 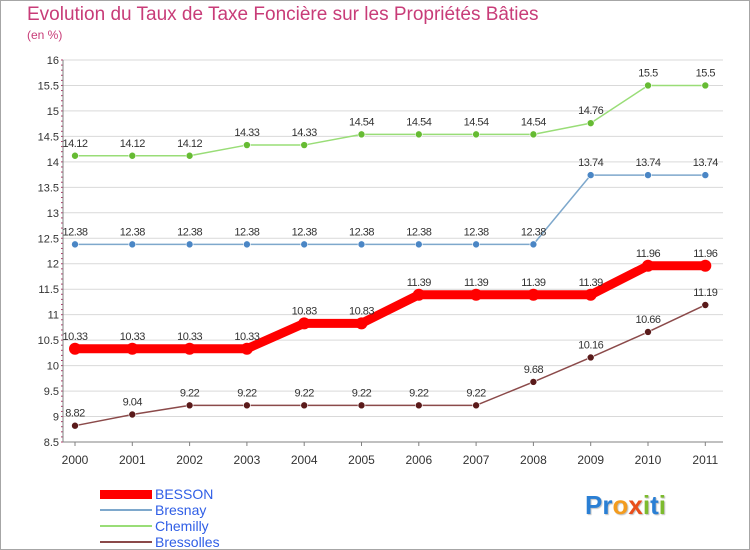 I want to click on x-tick-label: 2009, so click(x=590, y=460).